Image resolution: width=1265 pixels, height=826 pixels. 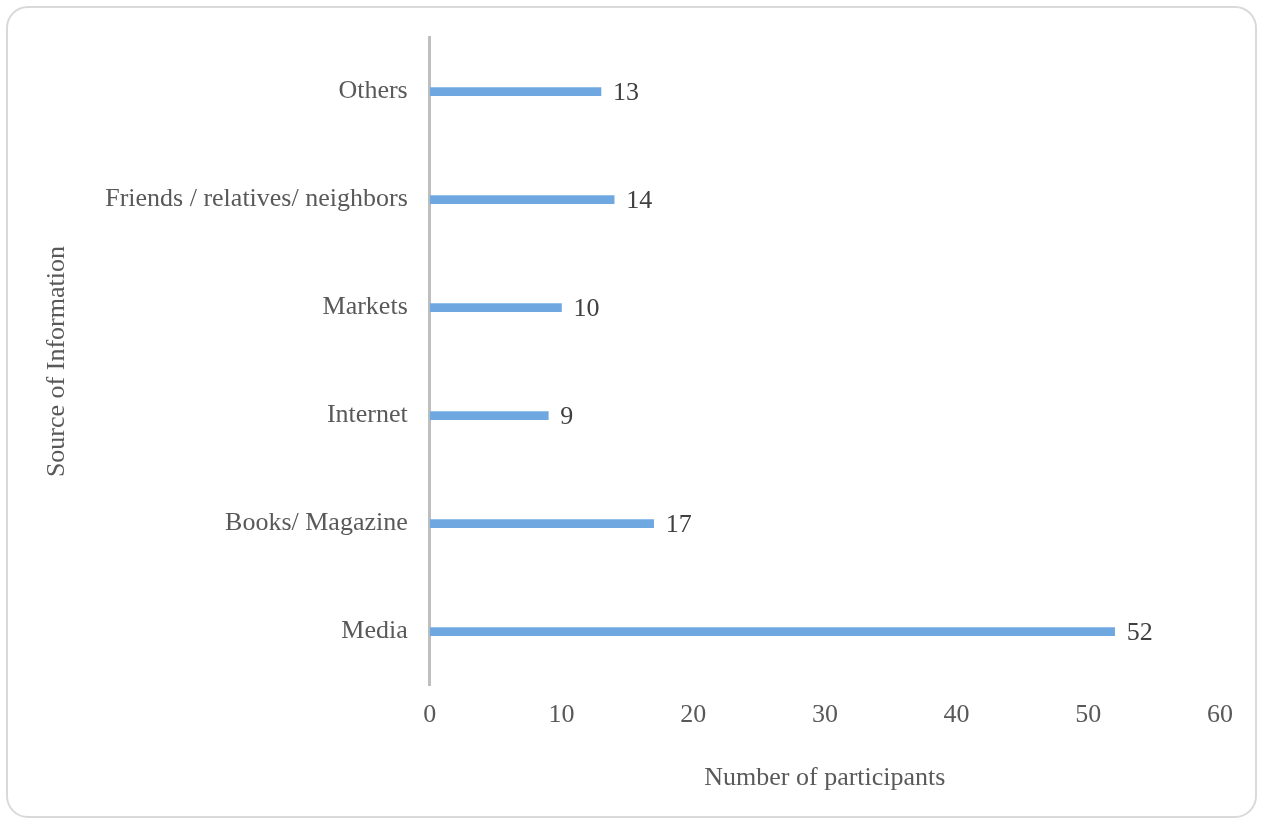 What do you see at coordinates (625, 92) in the screenshot?
I see `data-label: 13` at bounding box center [625, 92].